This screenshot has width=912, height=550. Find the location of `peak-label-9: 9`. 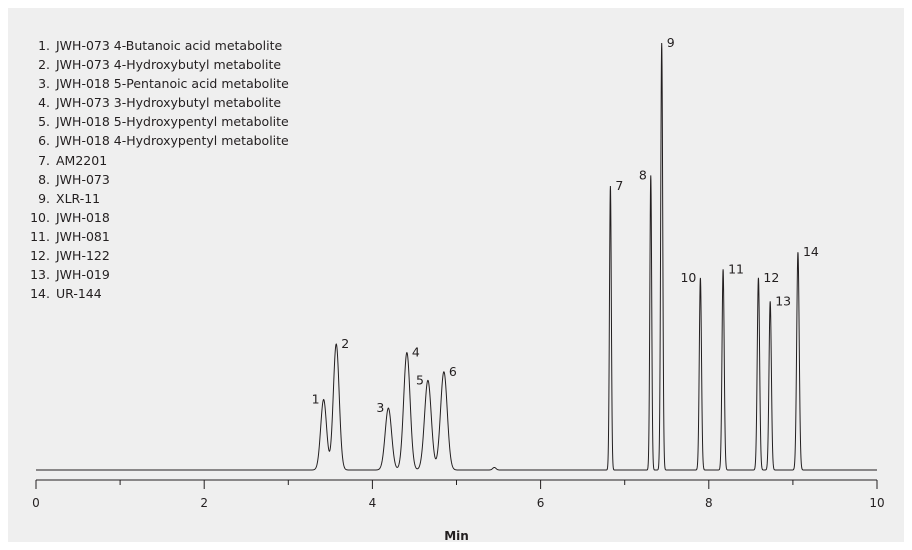

peak-label-9: 9 is located at coordinates (671, 42).